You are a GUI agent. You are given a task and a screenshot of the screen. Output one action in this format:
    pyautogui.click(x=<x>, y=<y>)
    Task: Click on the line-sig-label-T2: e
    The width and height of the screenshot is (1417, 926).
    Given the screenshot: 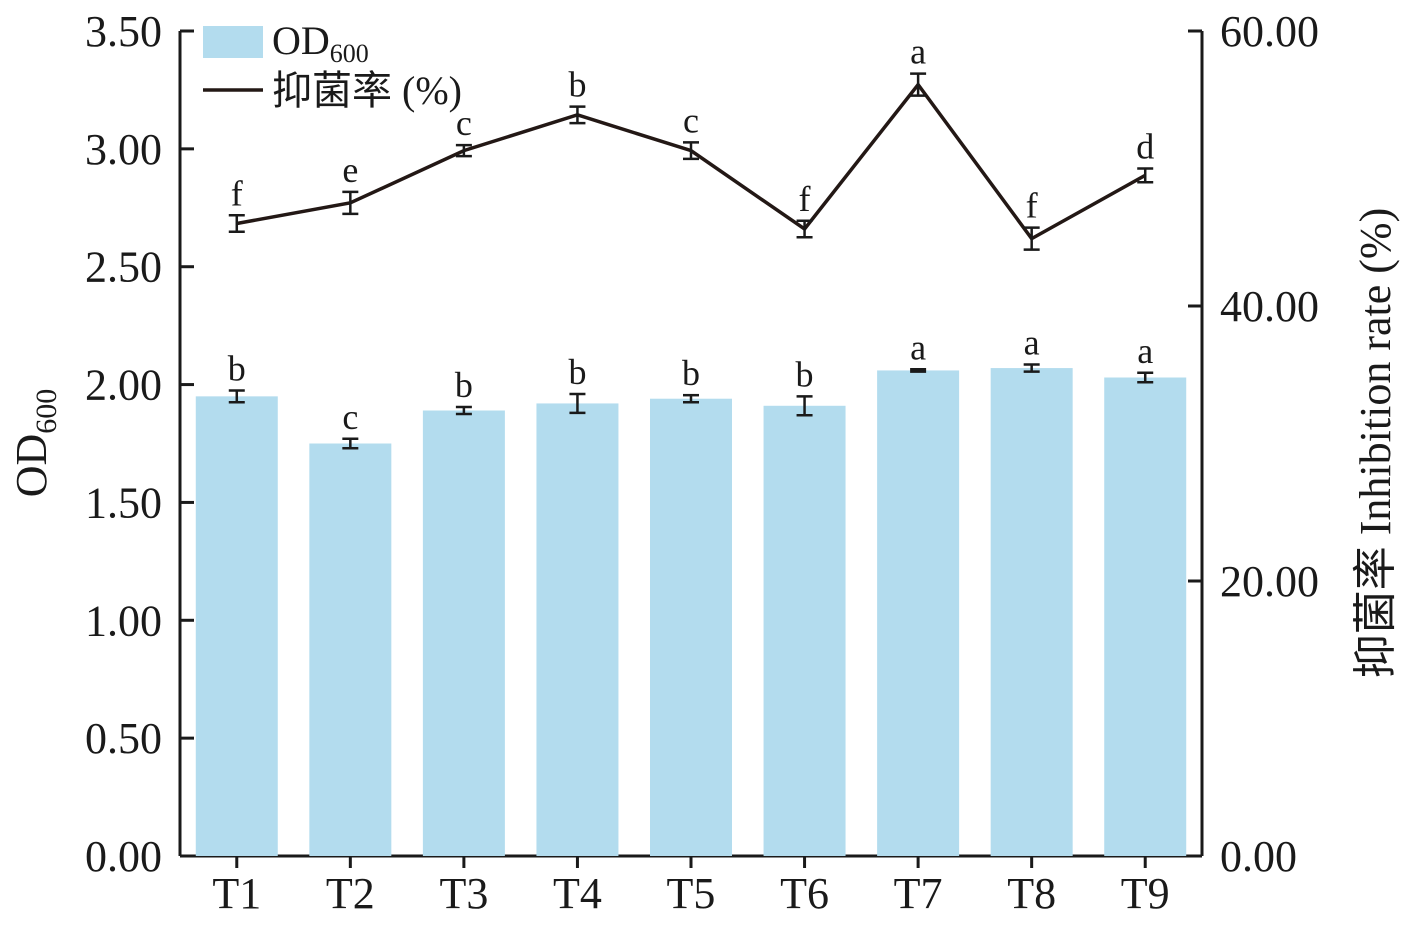 What is the action you would take?
    pyautogui.click(x=350, y=170)
    